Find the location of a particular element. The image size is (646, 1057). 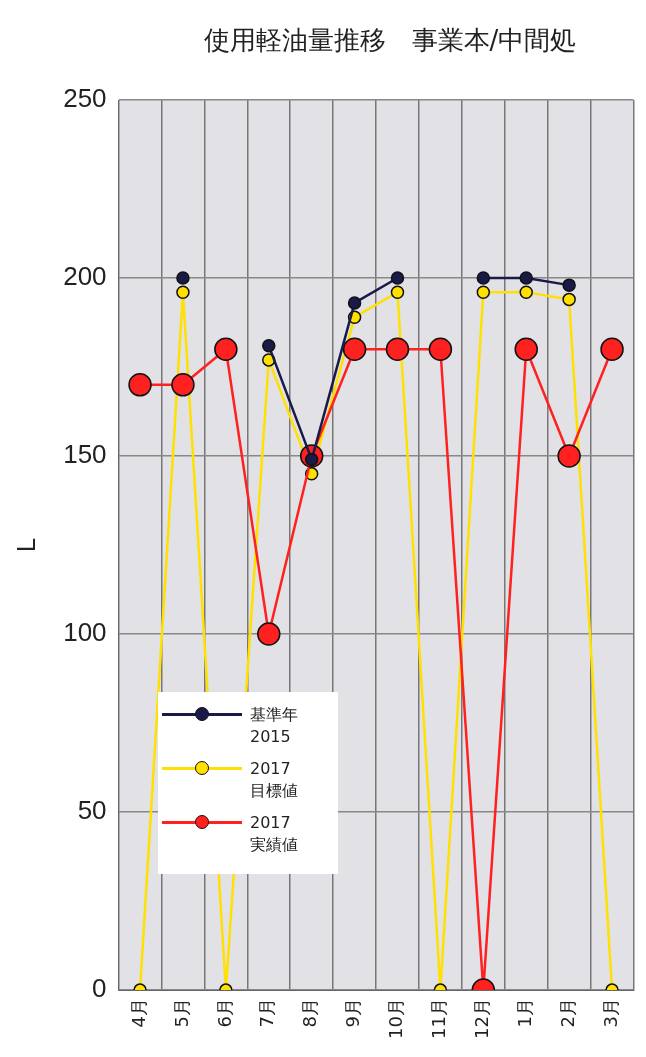

x-tick-label: 11月 is located at coordinates (439, 1018).